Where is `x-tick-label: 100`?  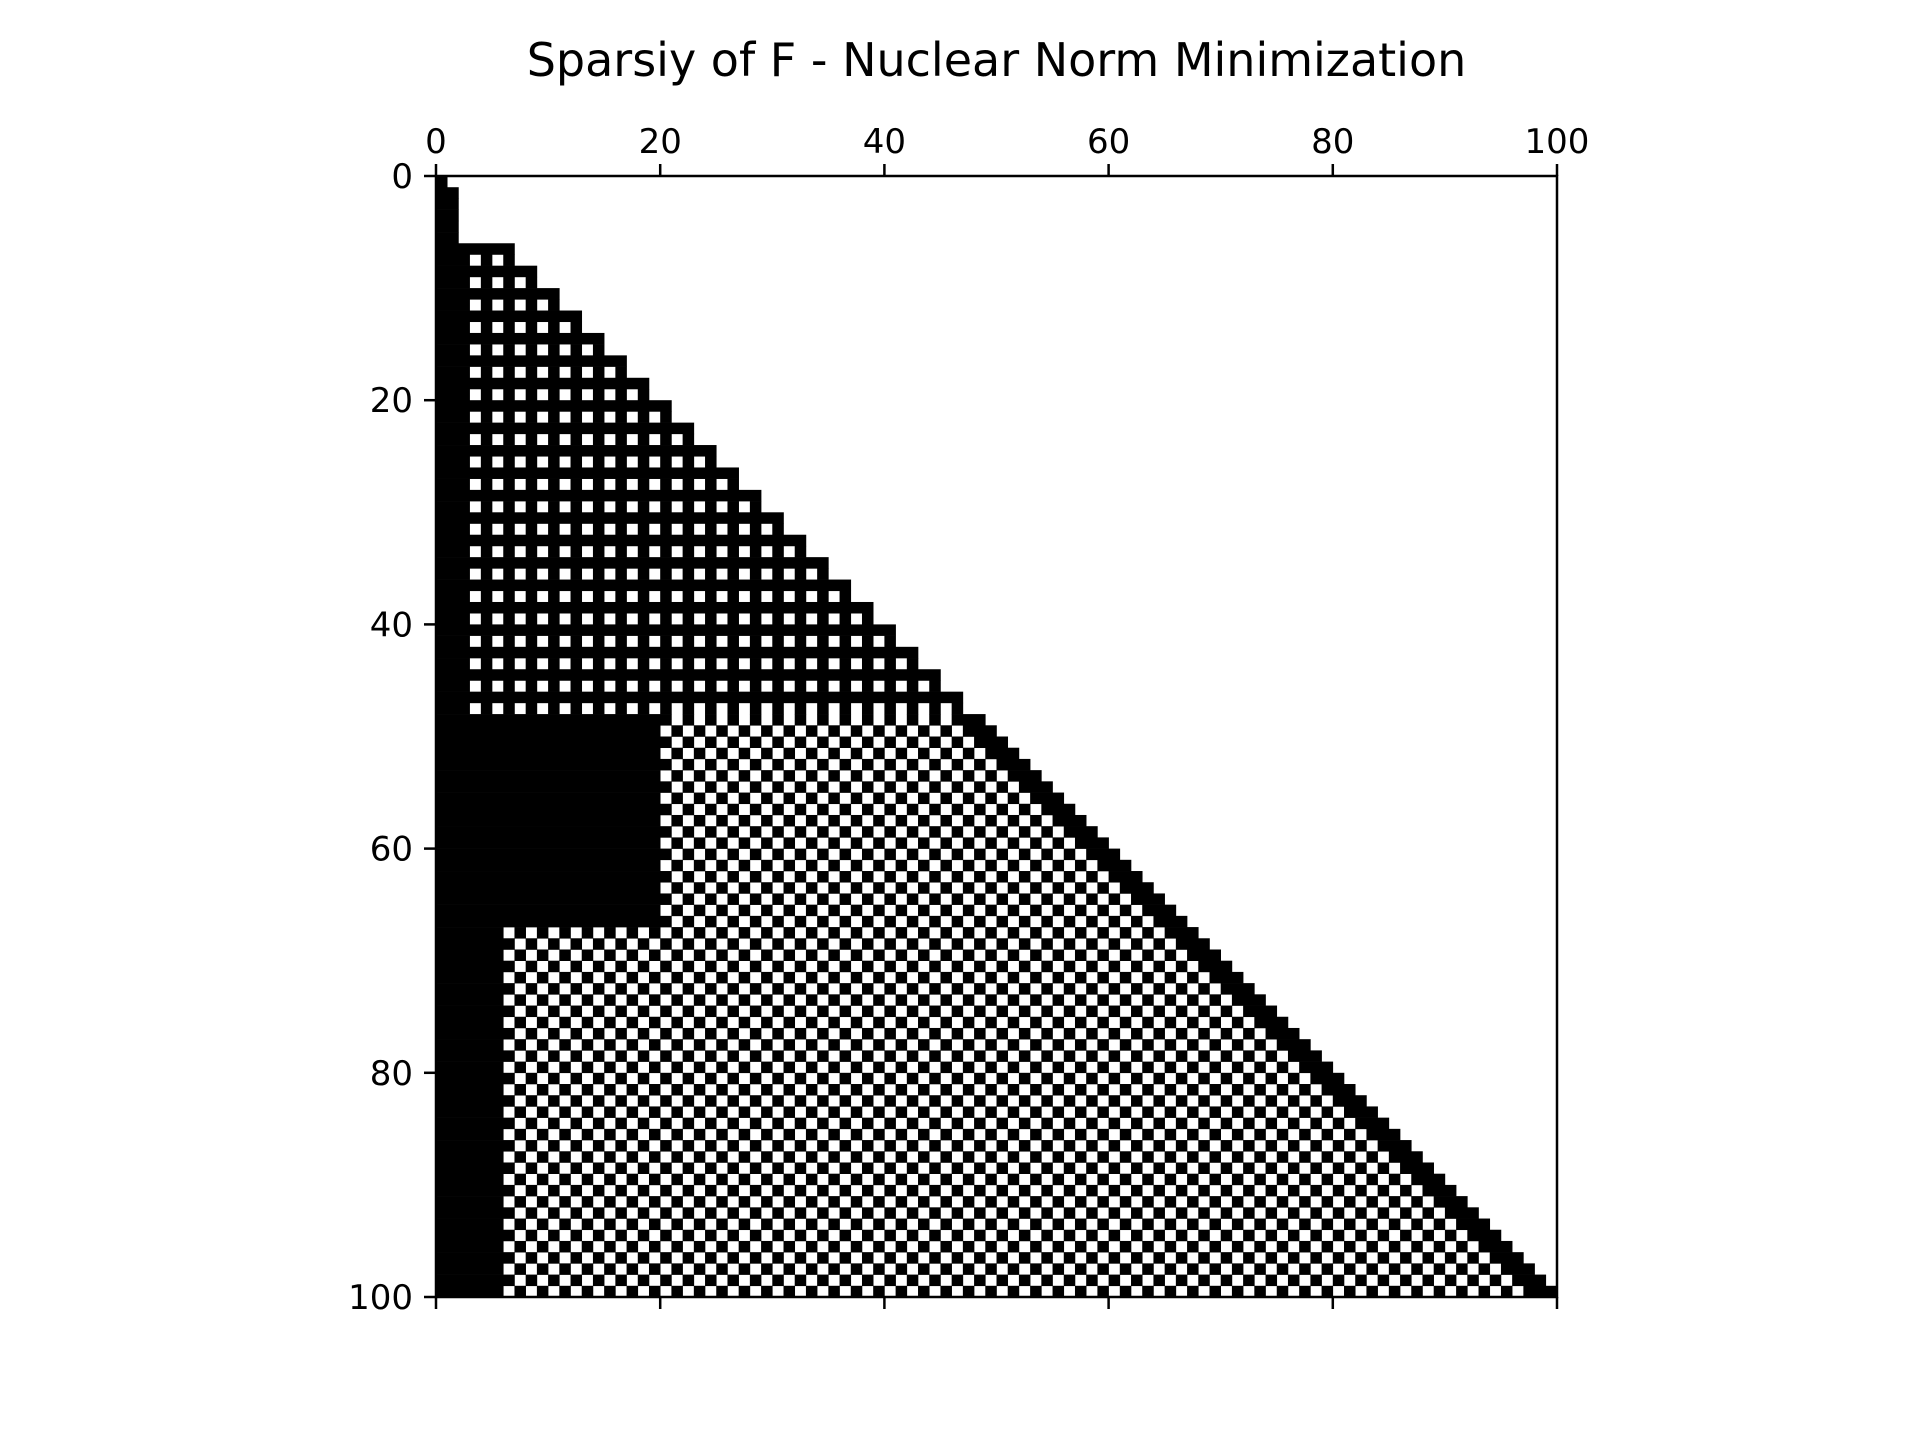 x-tick-label: 100 is located at coordinates (1557, 142).